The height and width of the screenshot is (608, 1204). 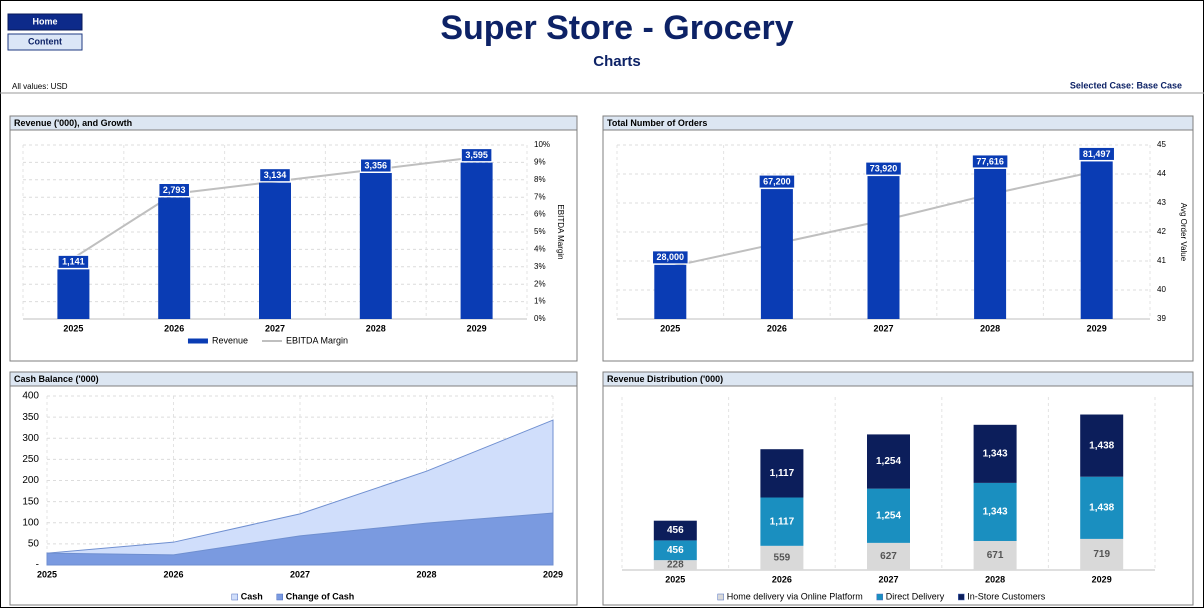 What do you see at coordinates (540, 301) in the screenshot?
I see `y2-tick-label: 1%` at bounding box center [540, 301].